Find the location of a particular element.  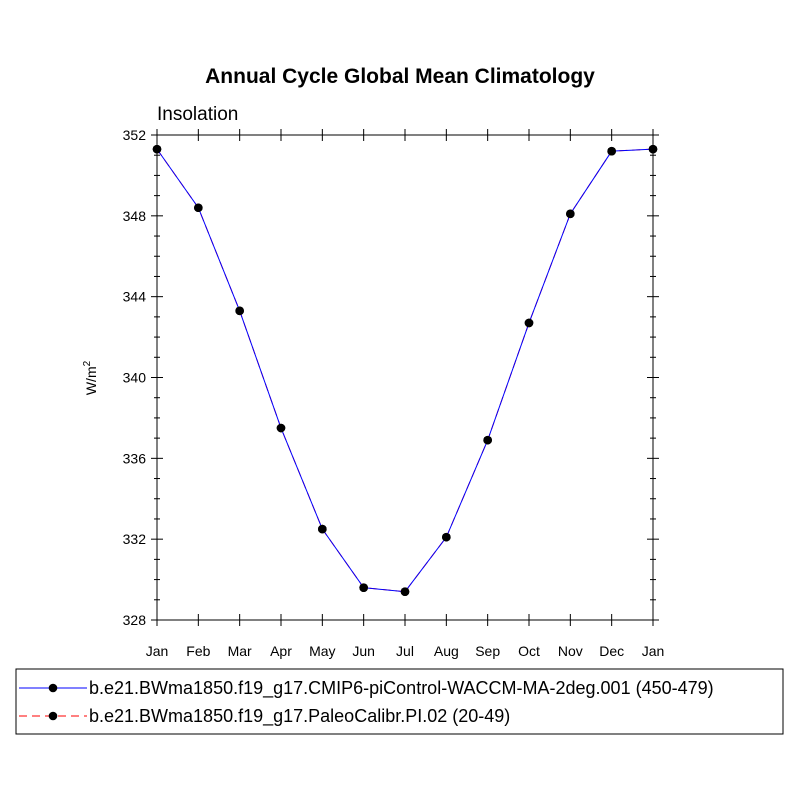

x-tick-label: Feb is located at coordinates (198, 651).